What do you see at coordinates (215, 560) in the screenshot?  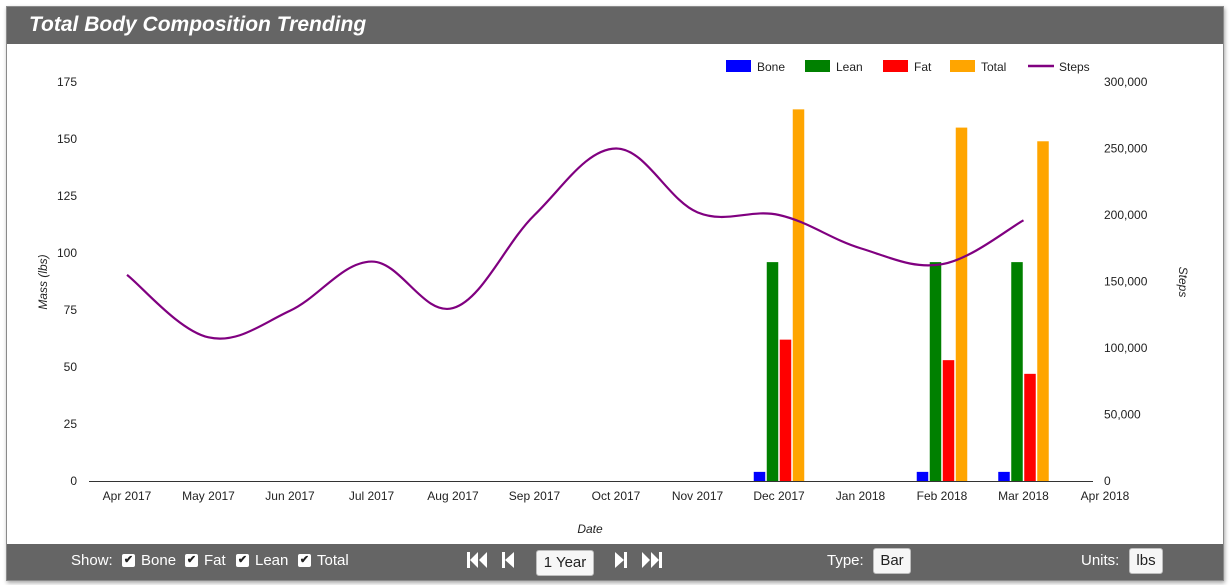 I see `fat-checkbox-label: Fat` at bounding box center [215, 560].